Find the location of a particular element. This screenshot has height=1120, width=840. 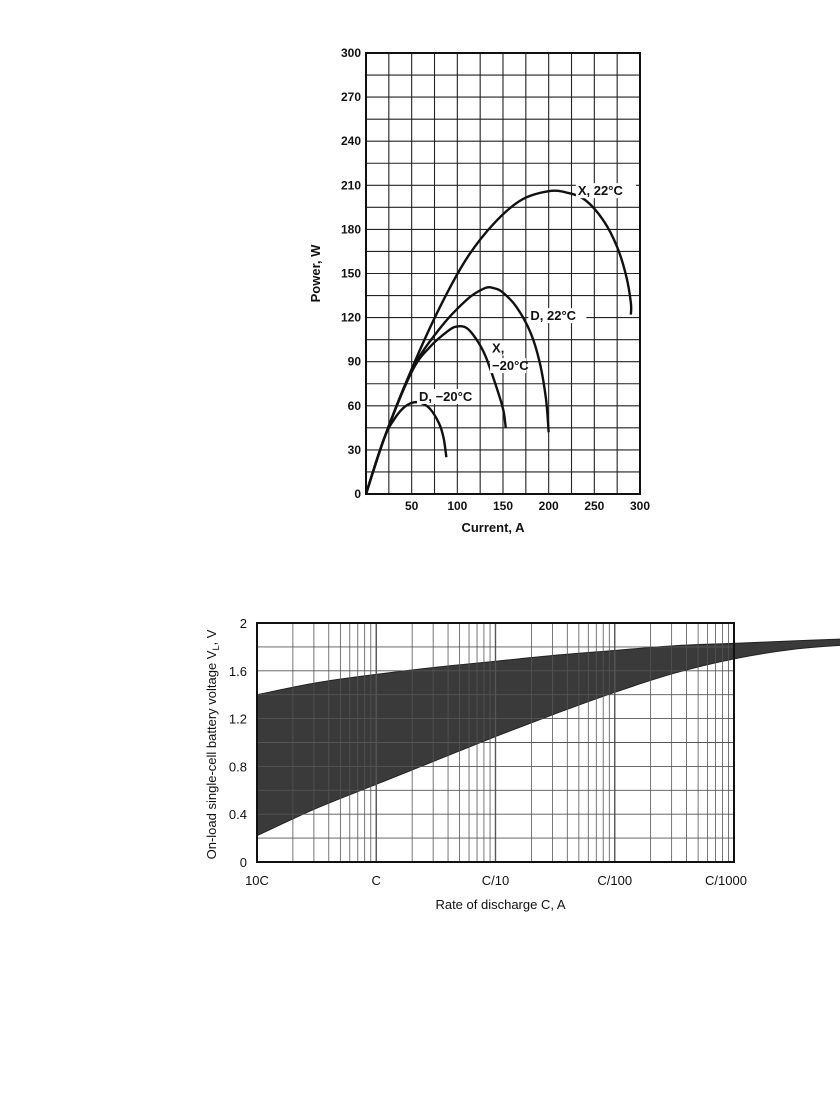

chart1-x-axis-label: Current, A is located at coordinates (493, 527).